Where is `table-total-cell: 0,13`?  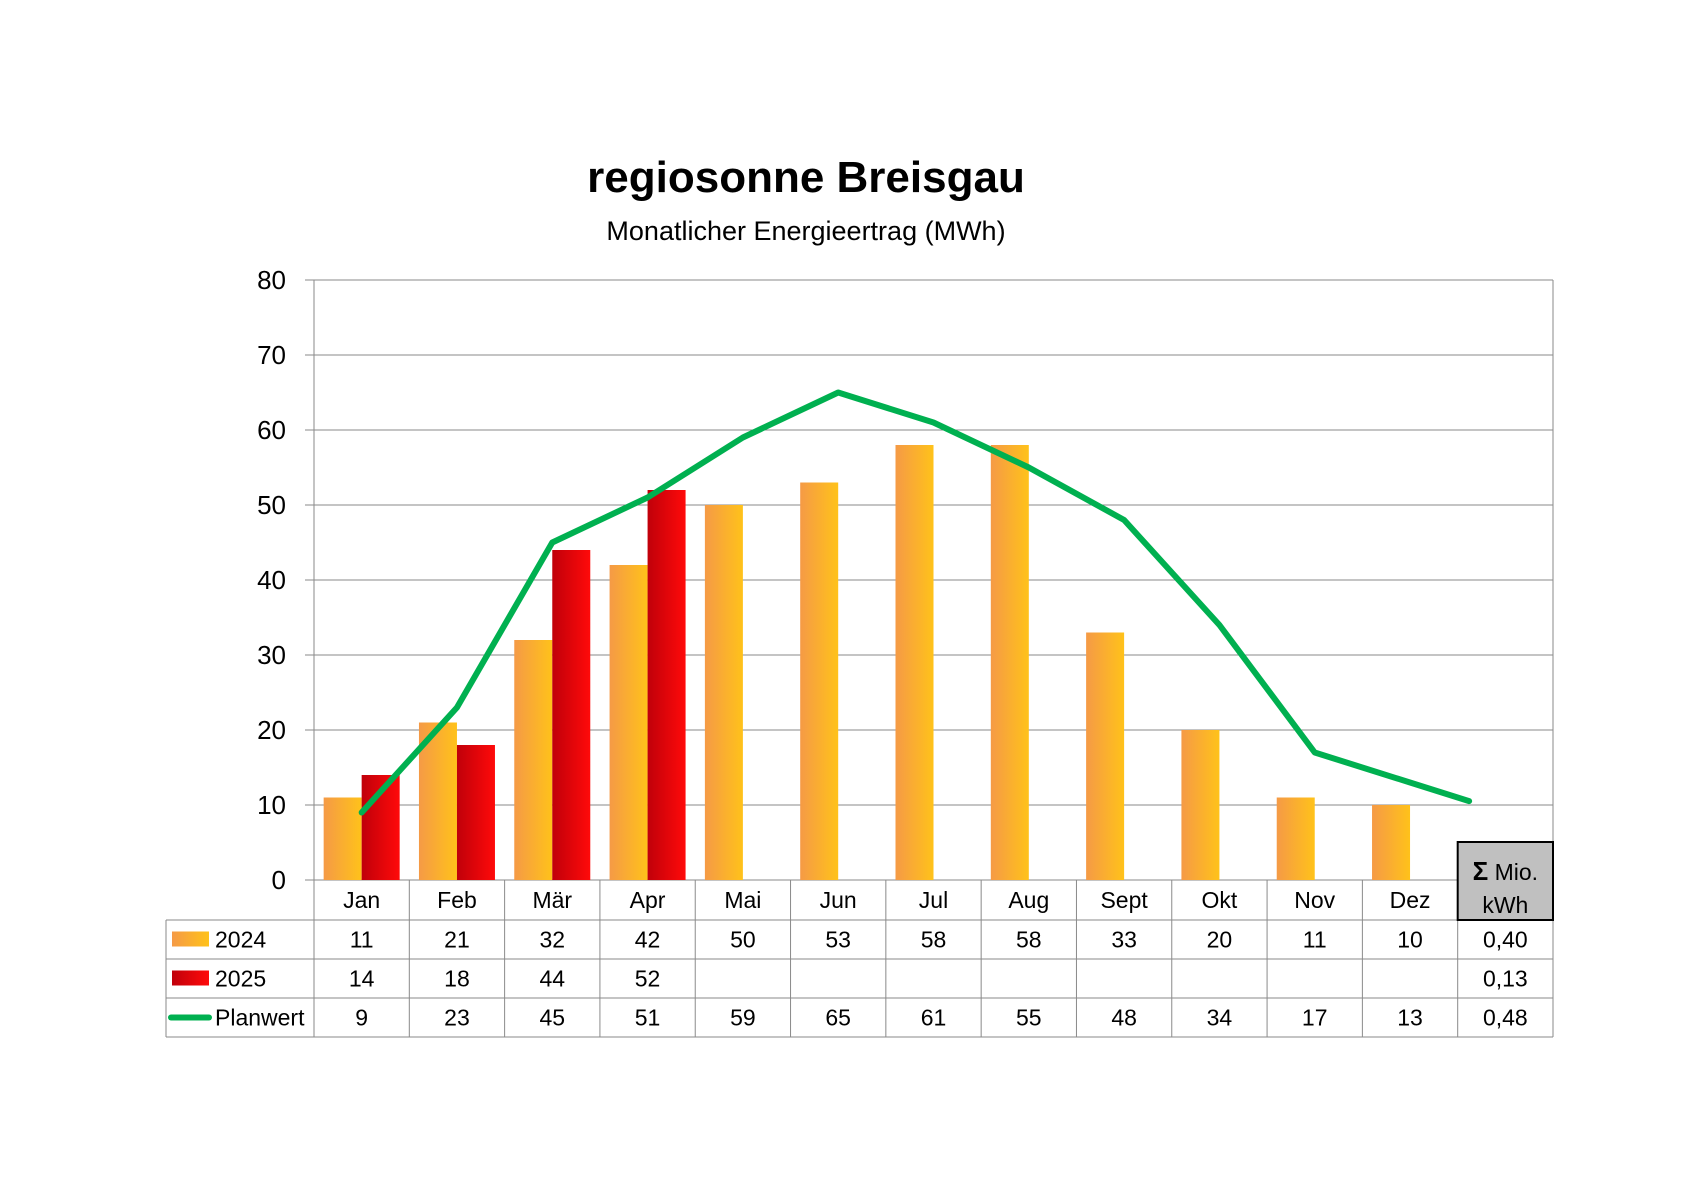
table-total-cell: 0,13 is located at coordinates (1505, 979).